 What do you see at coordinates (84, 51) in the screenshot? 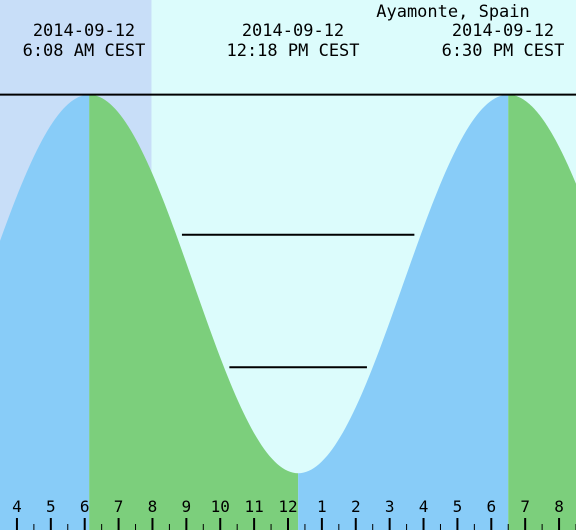
I see `event-1-time: 6:08 AM CEST` at bounding box center [84, 51].